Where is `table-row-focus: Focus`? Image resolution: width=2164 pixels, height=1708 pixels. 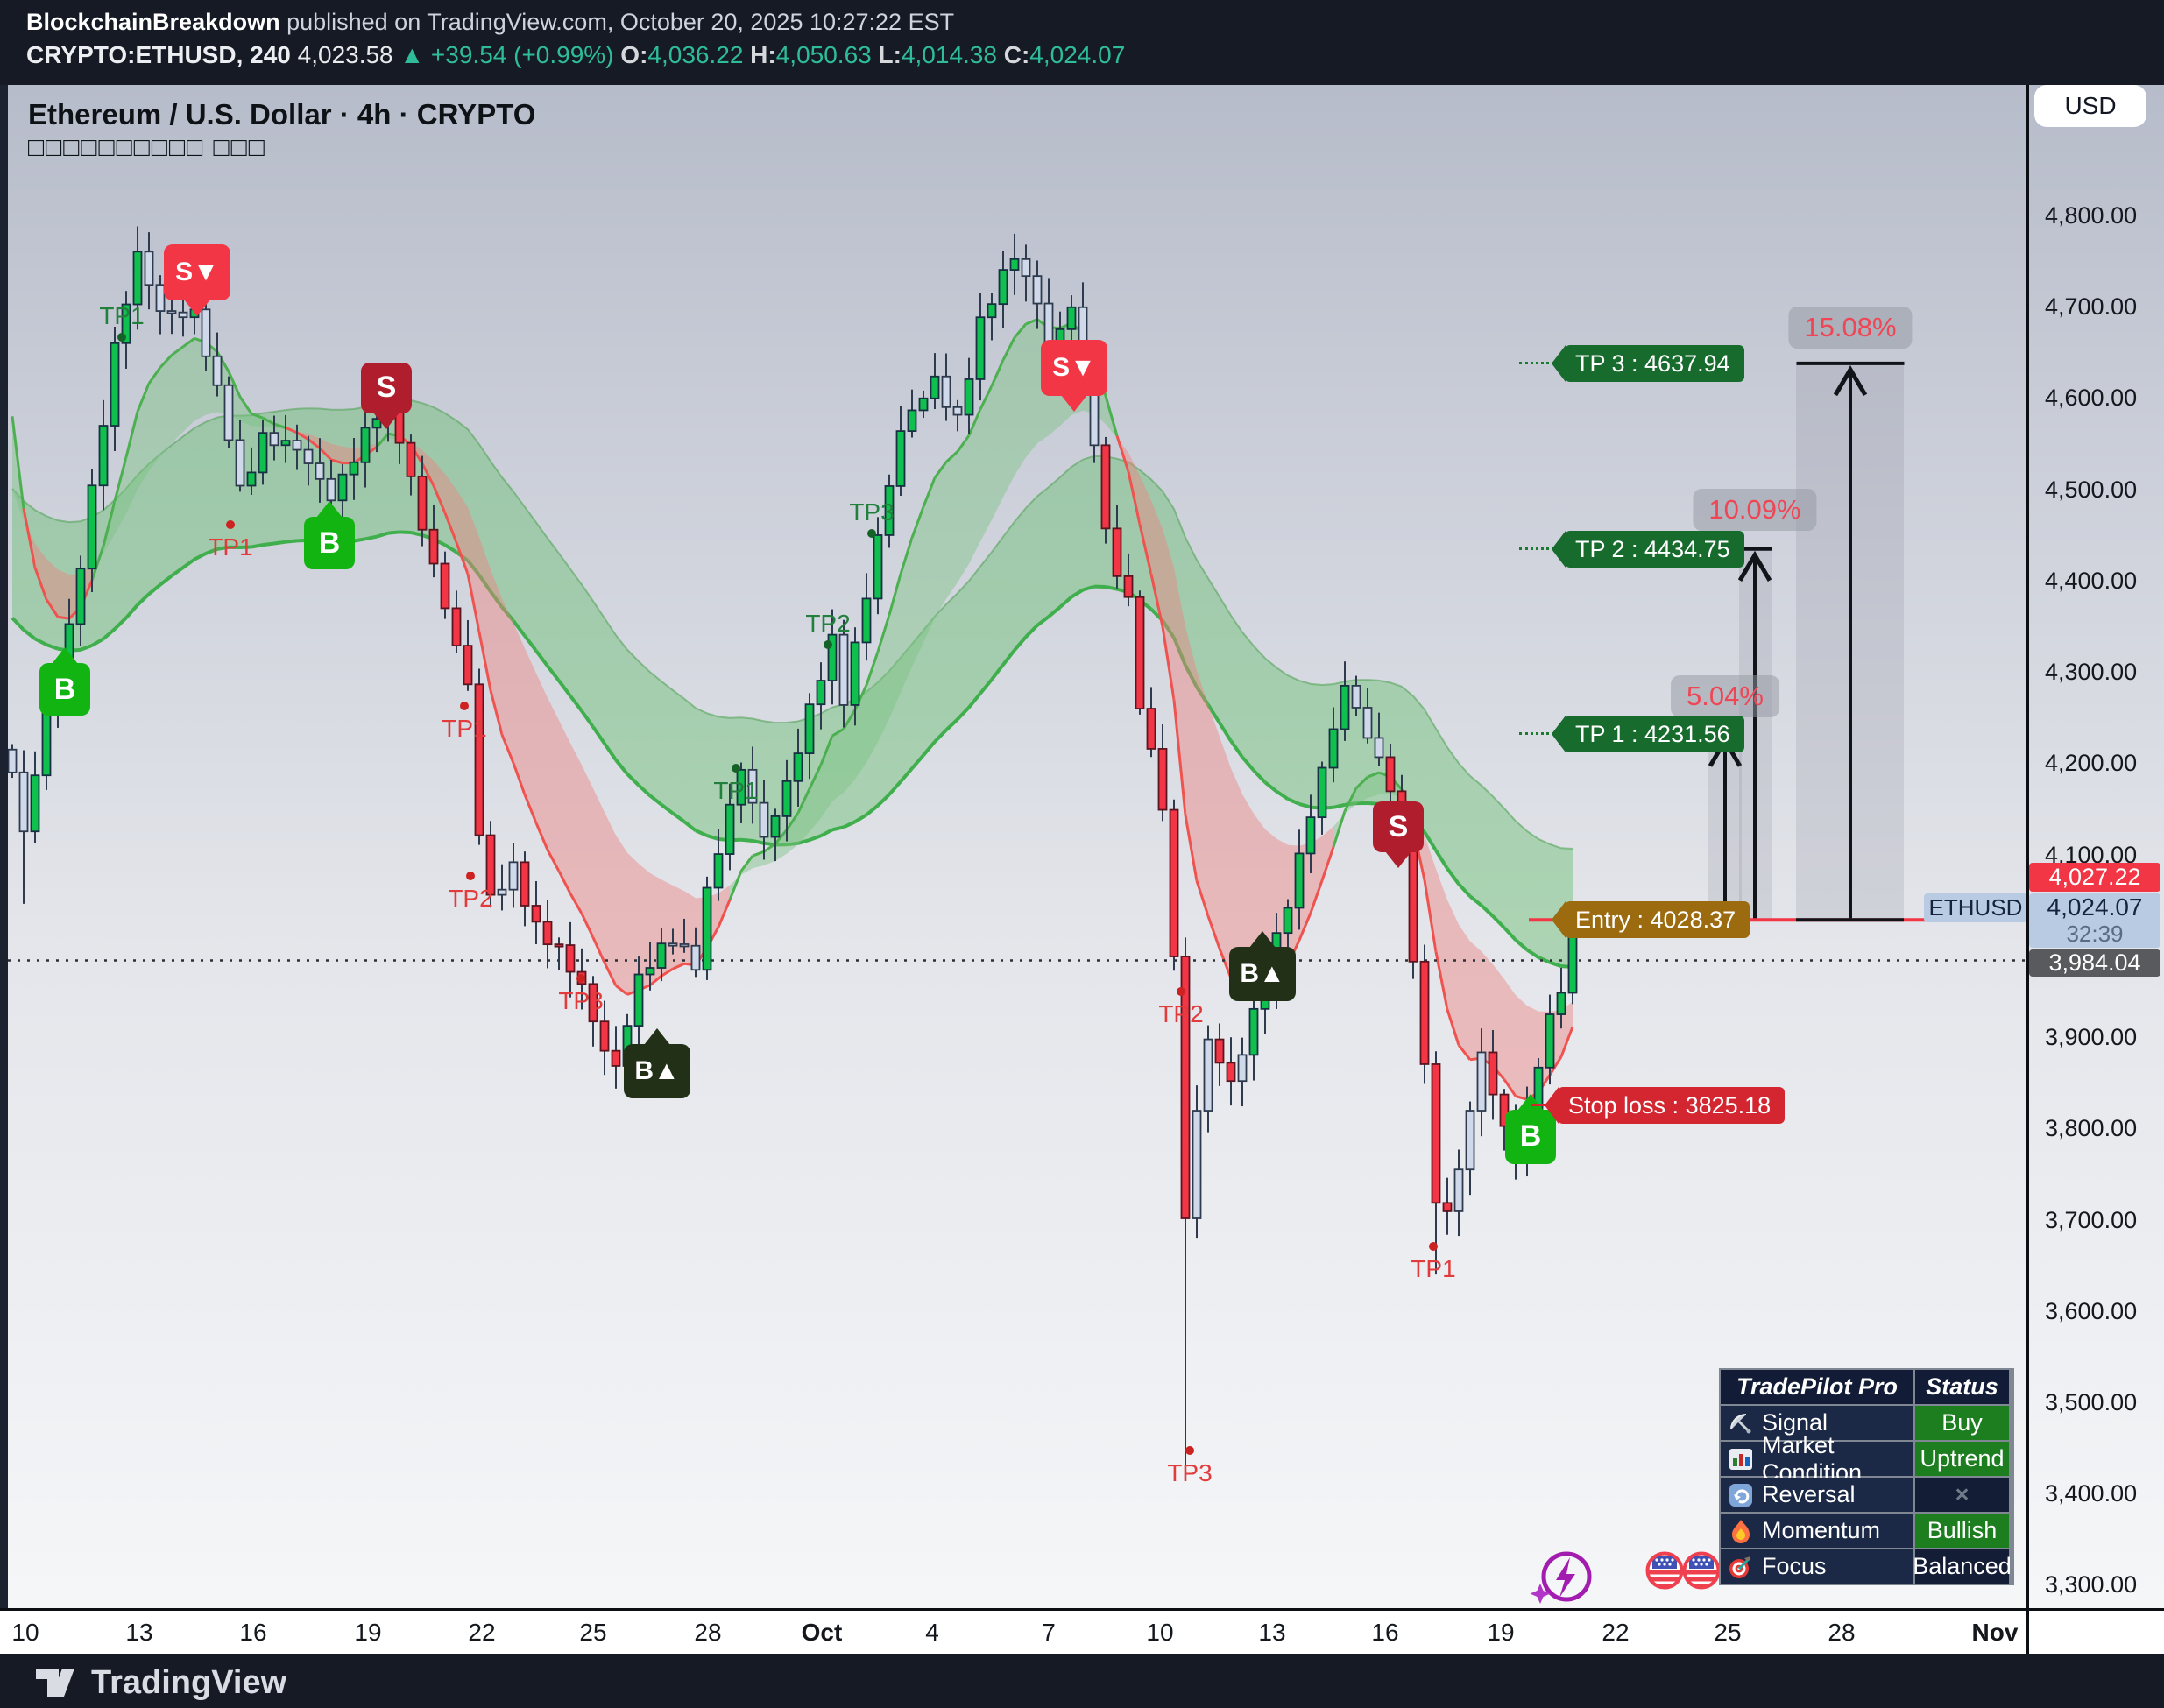 table-row-focus: Focus is located at coordinates (1817, 1566).